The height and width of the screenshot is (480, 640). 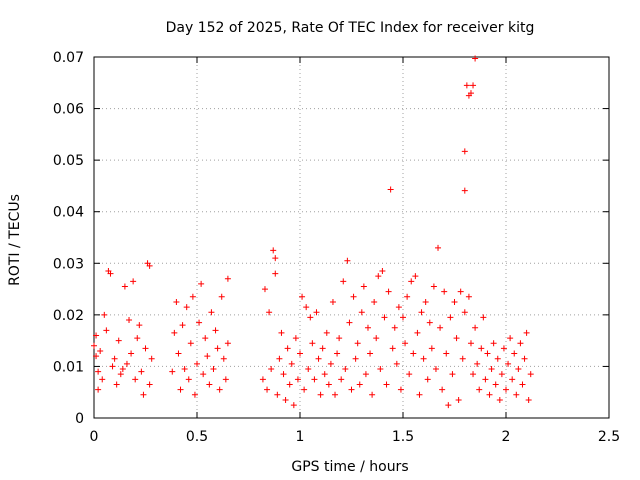 What do you see at coordinates (68, 367) in the screenshot?
I see `y-tick-label: 0.01` at bounding box center [68, 367].